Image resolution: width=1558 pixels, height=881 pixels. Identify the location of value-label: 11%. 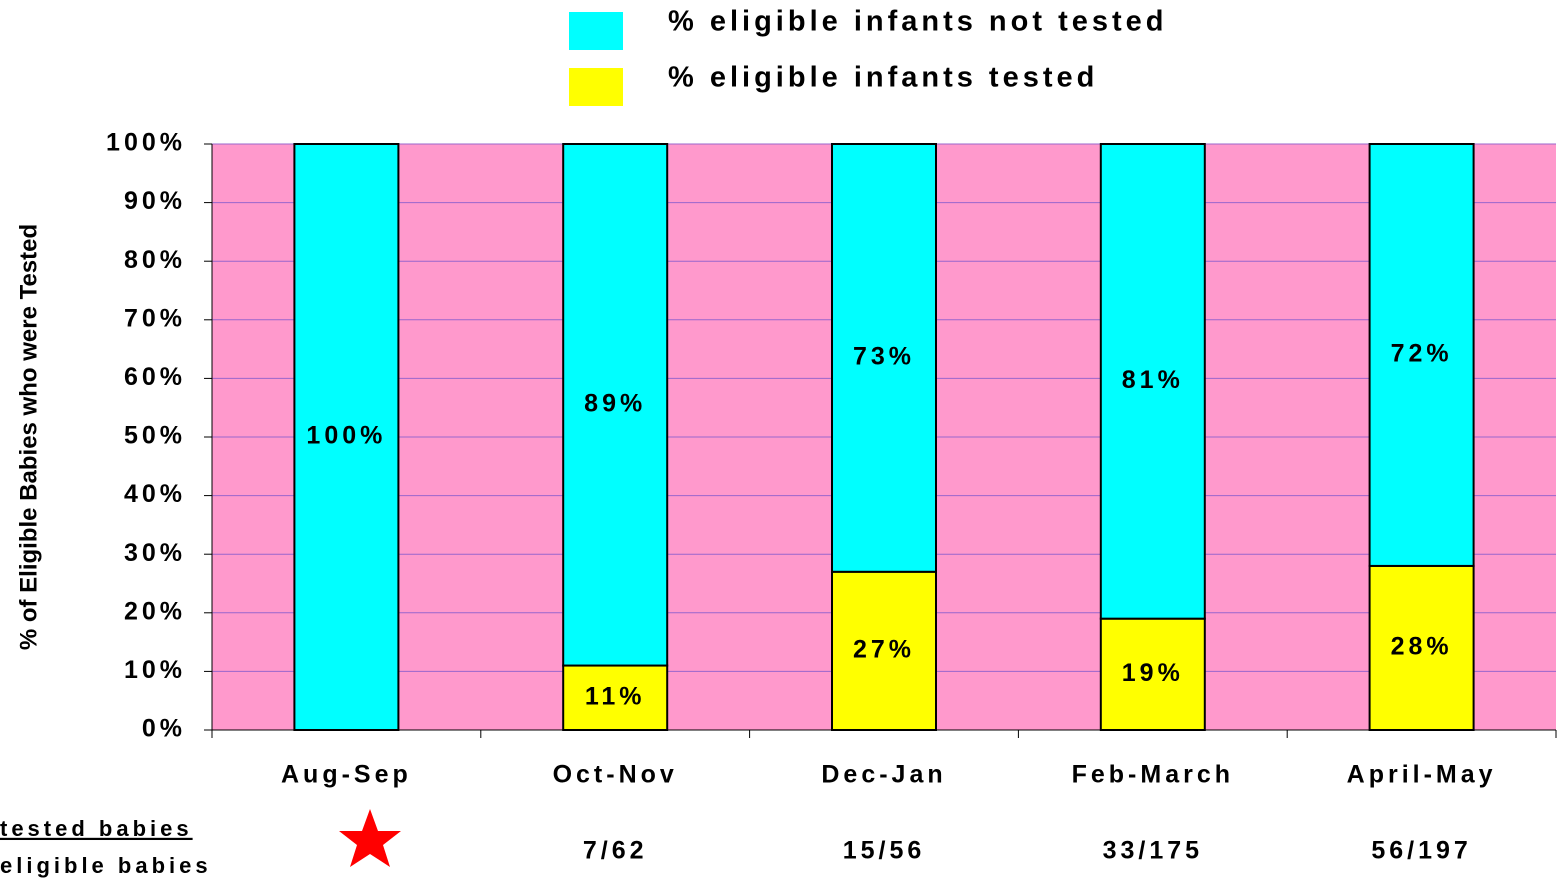
(615, 696).